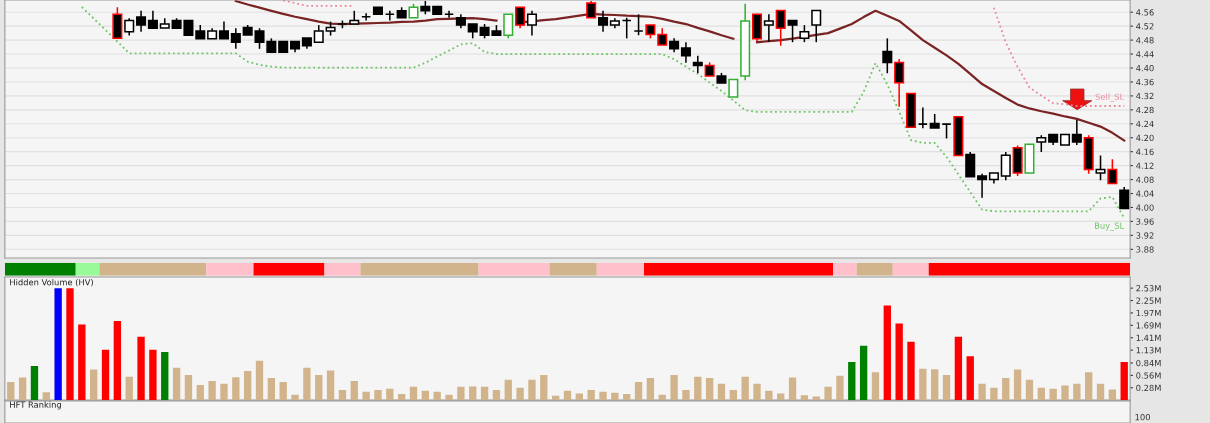  What do you see at coordinates (1145, 40) in the screenshot?
I see `y-tick-label: 4.48` at bounding box center [1145, 40].